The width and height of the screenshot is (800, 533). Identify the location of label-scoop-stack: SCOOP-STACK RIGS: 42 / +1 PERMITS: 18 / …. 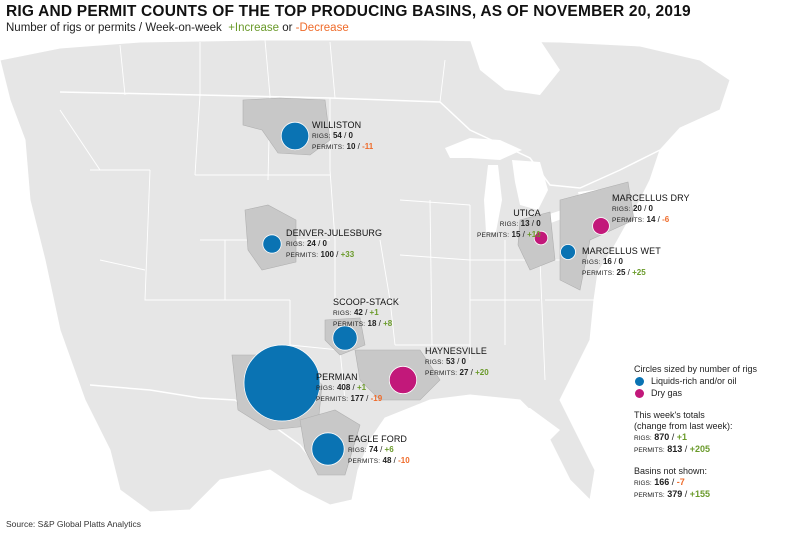
(366, 314).